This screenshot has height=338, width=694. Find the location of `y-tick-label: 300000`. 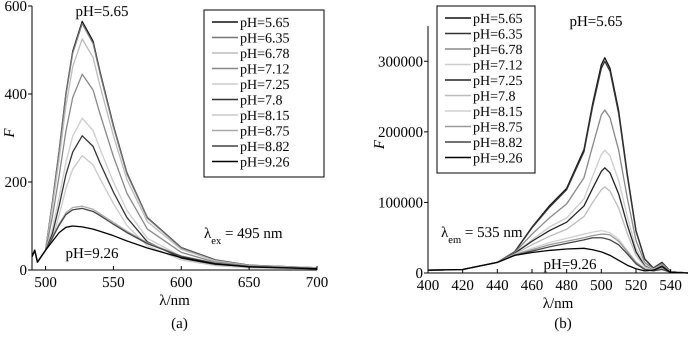

y-tick-label: 300000 is located at coordinates (400, 62).